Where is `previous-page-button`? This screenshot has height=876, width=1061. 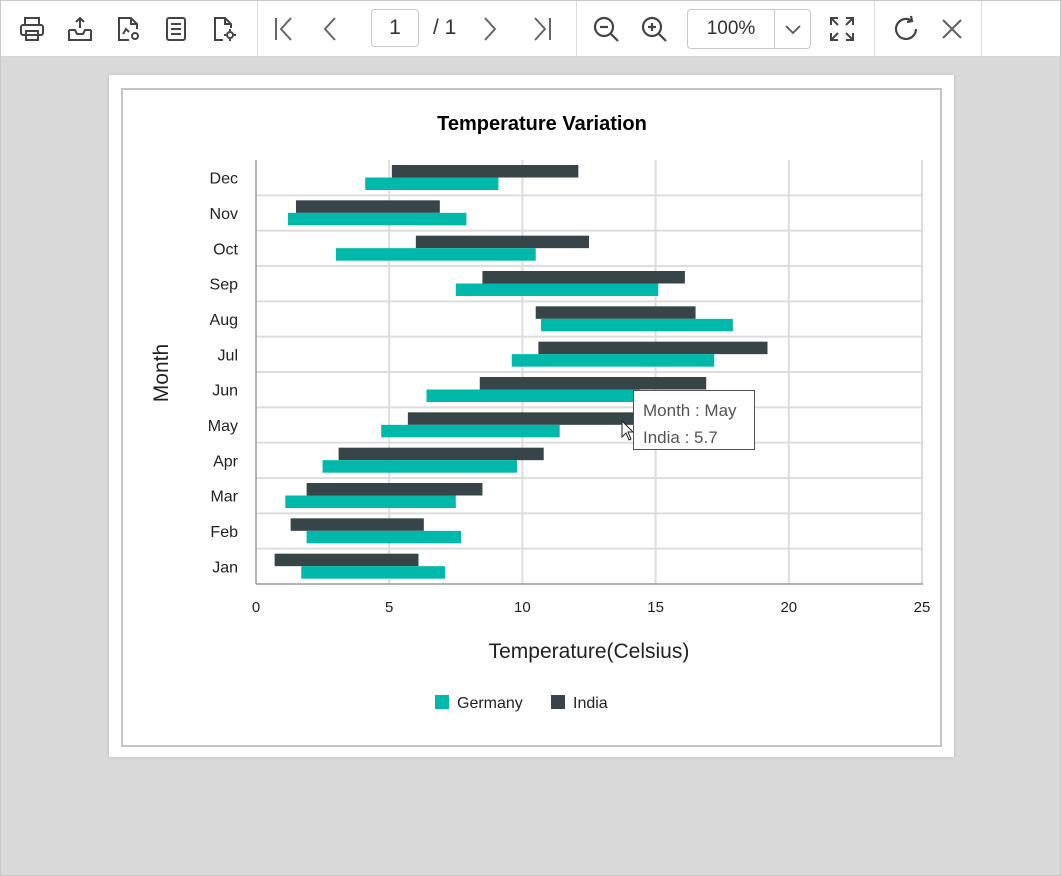 previous-page-button is located at coordinates (330, 29).